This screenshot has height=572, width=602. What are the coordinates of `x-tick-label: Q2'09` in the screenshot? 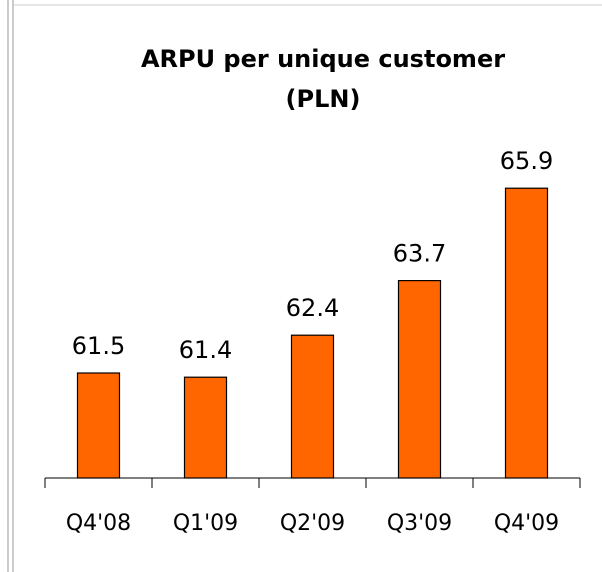 It's located at (312, 523).